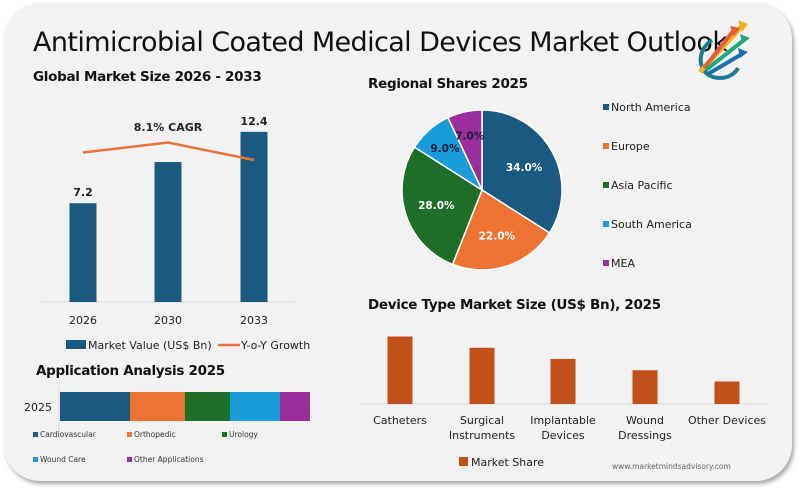  Describe the element at coordinates (253, 121) in the screenshot. I see `market-value-label: 12.4` at that location.